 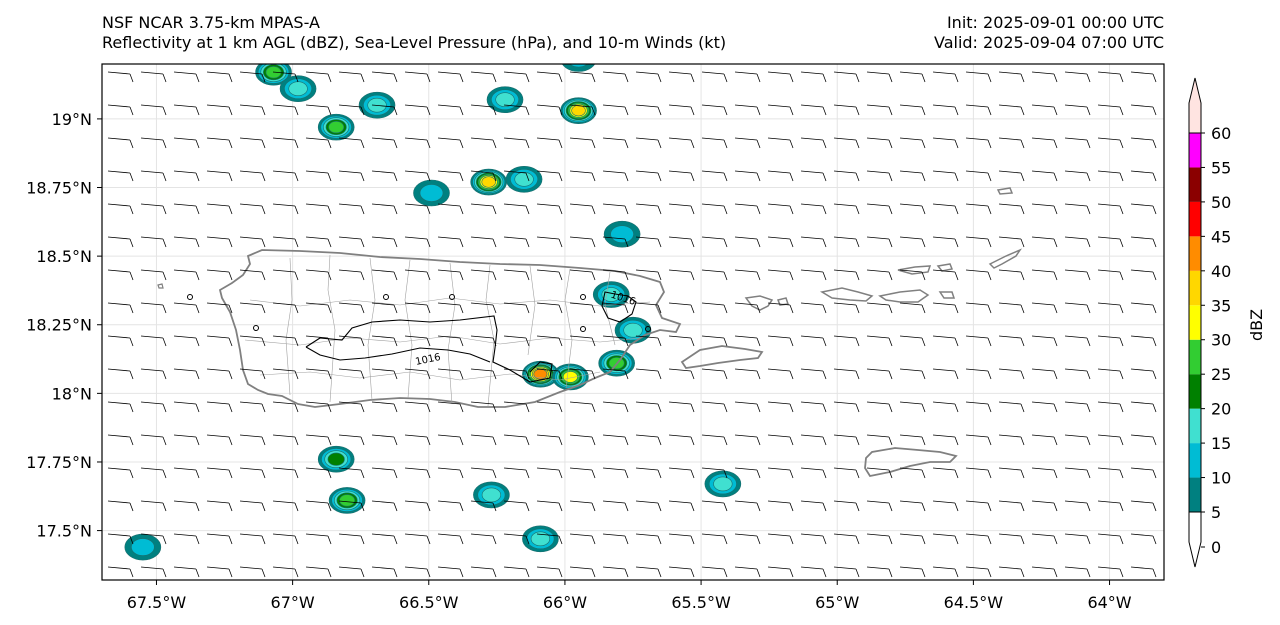 I want to click on lon-tick-label-1: 67°W, so click(x=293, y=602).